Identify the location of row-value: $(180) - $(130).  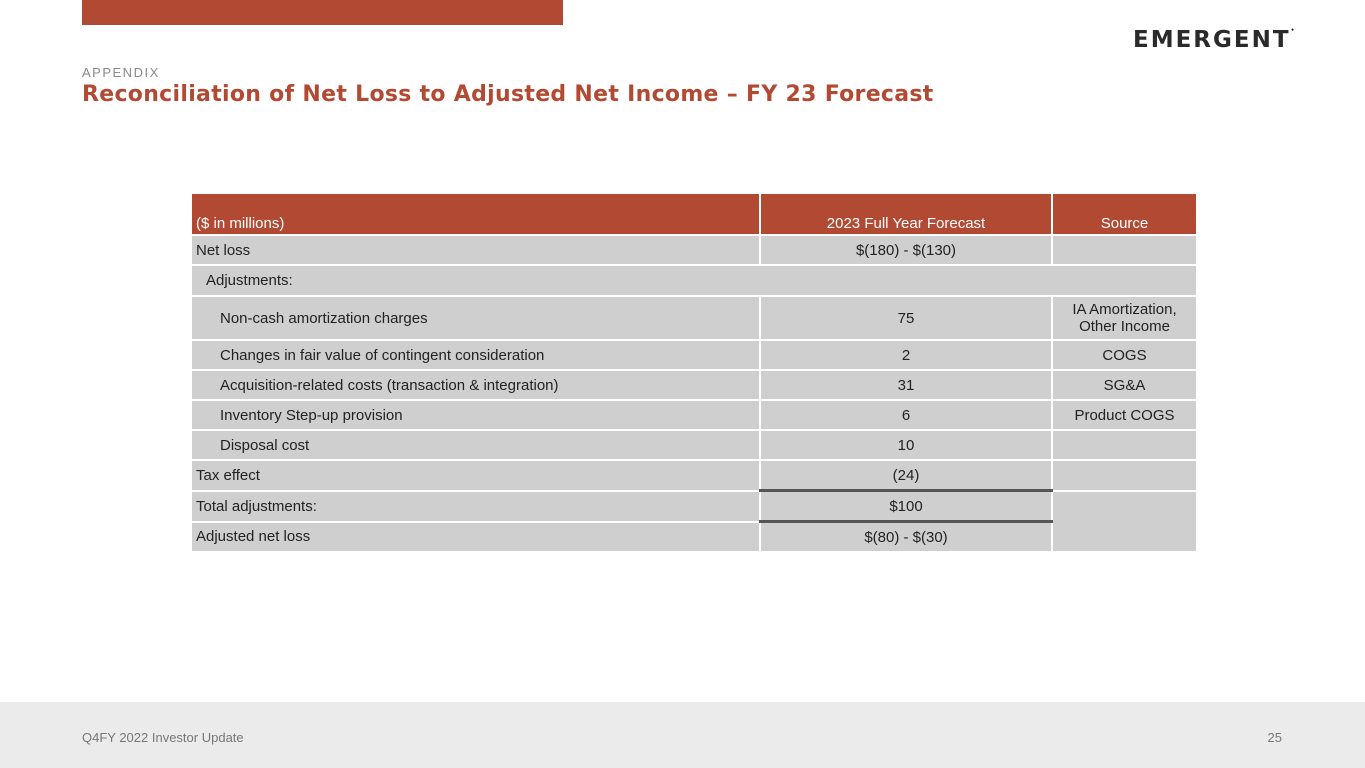
(906, 250).